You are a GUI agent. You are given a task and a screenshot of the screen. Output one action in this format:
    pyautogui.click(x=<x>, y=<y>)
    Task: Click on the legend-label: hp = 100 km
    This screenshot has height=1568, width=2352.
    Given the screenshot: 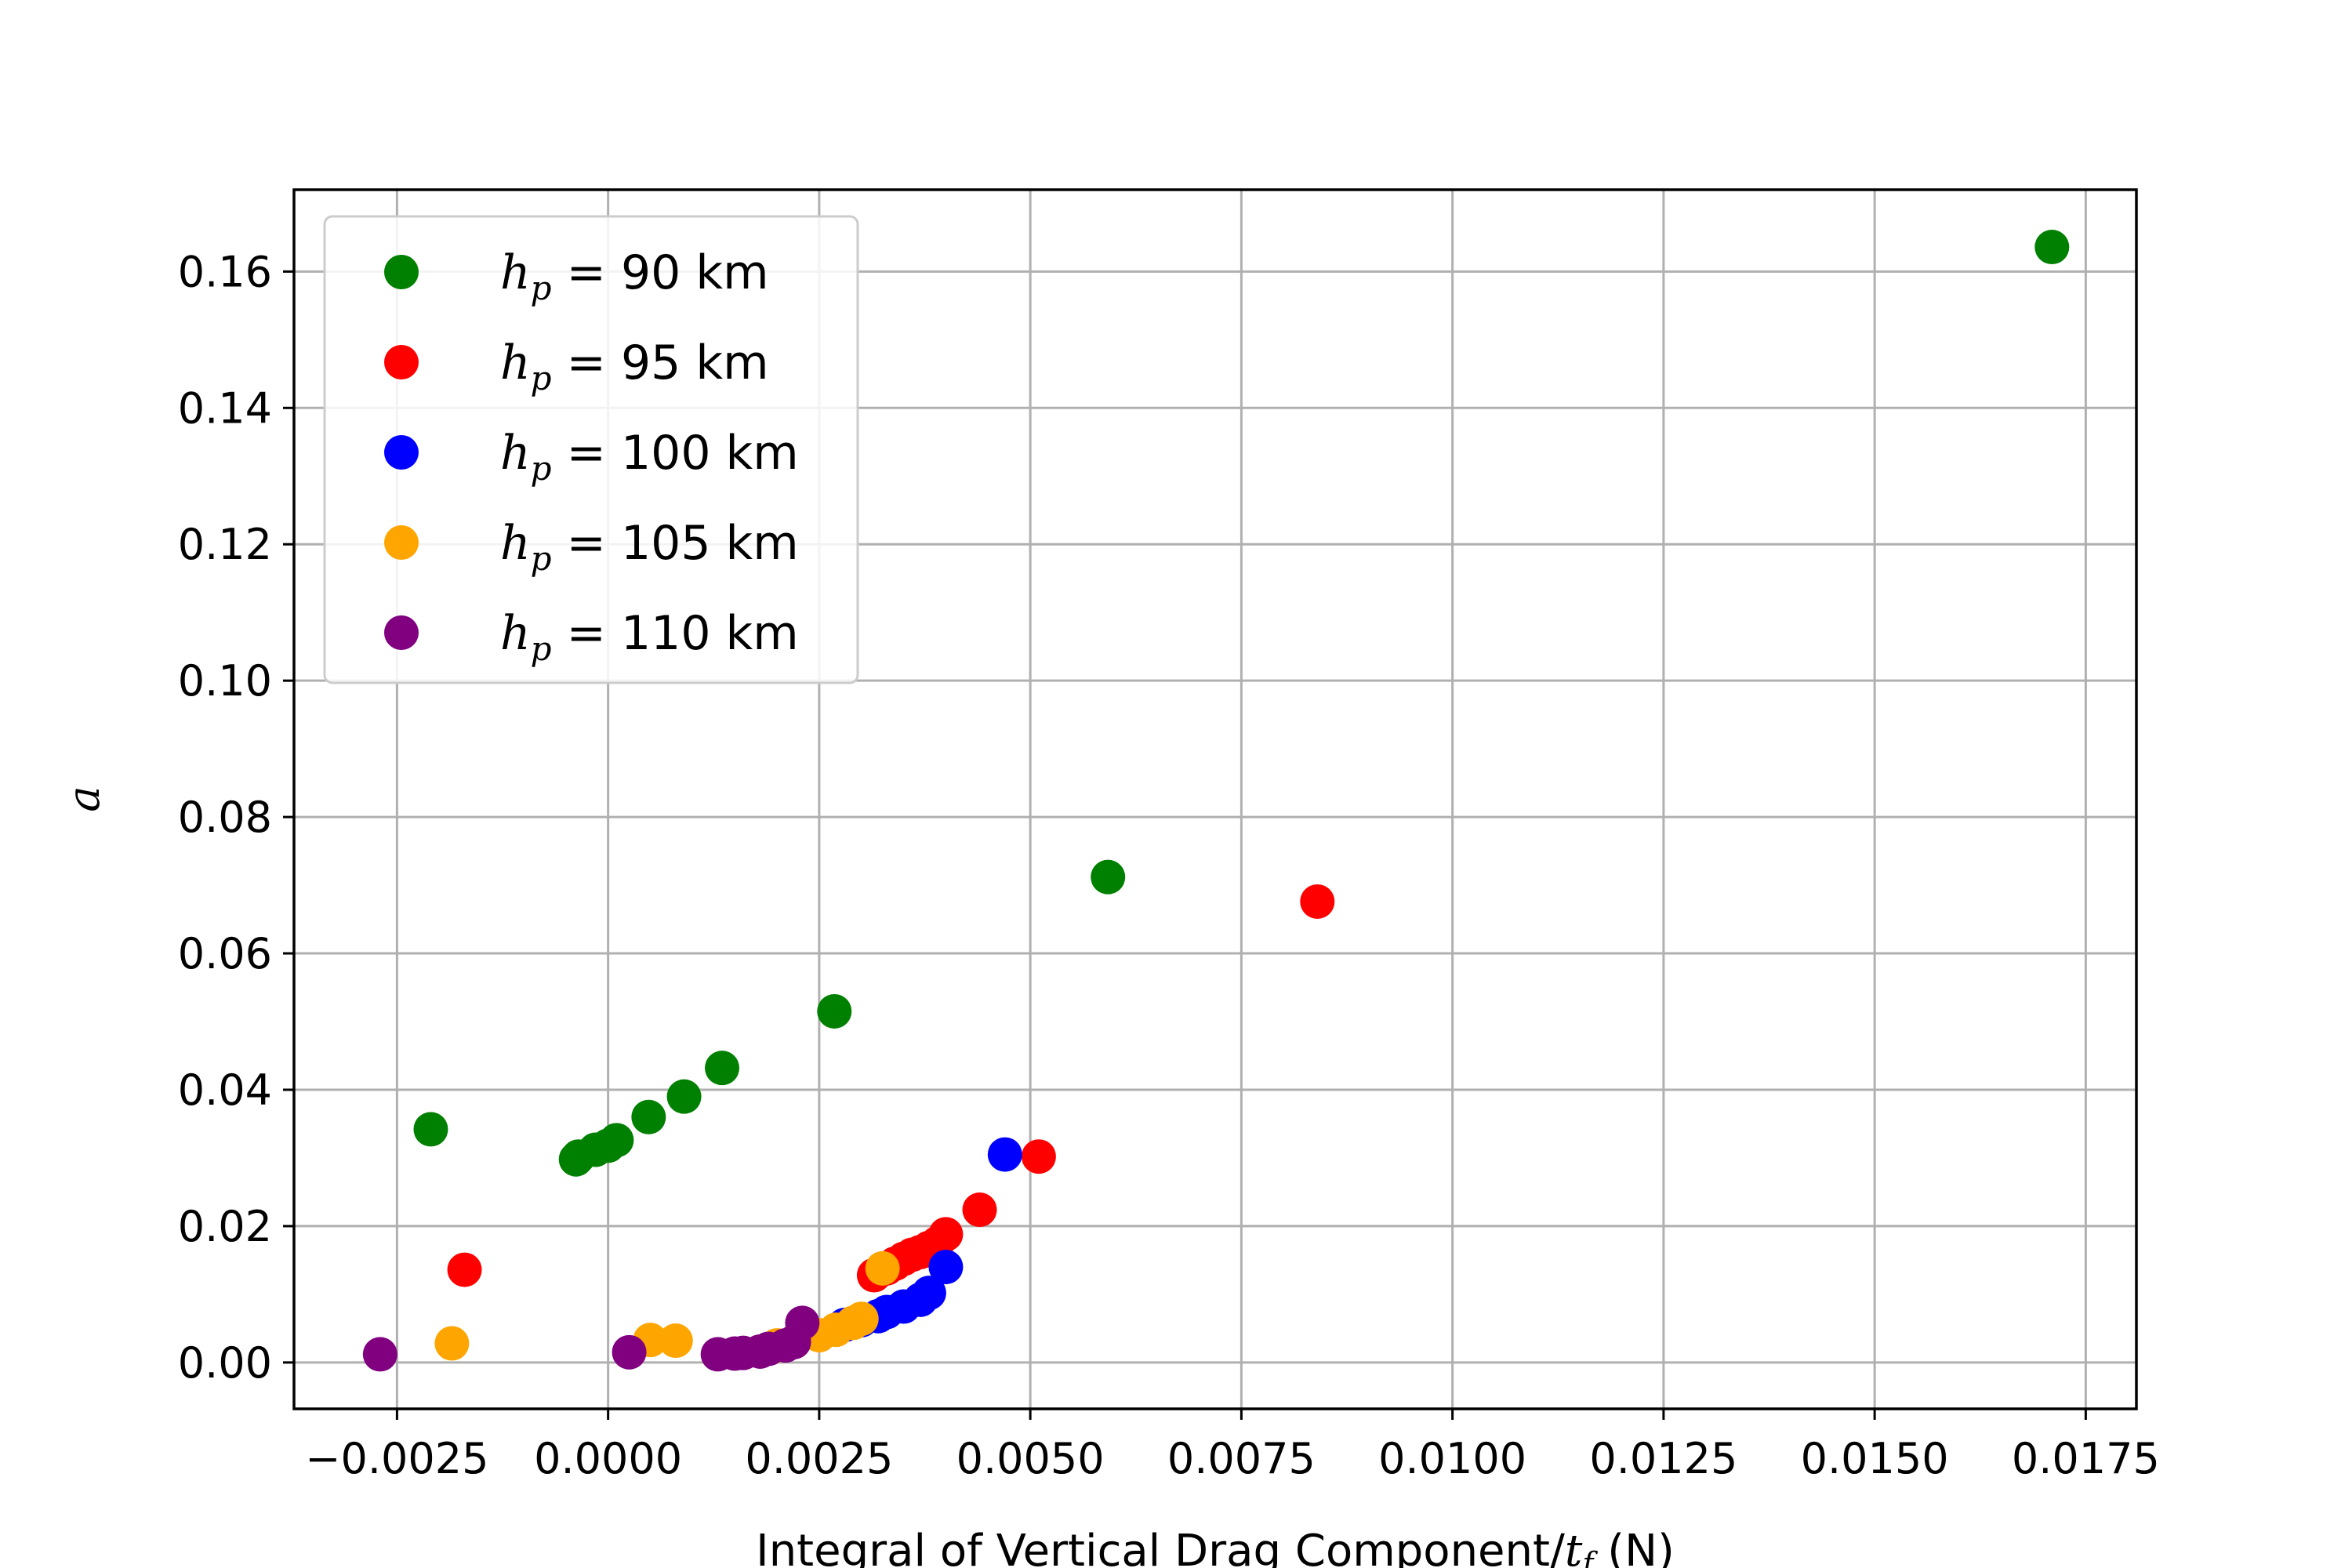 What is the action you would take?
    pyautogui.click(x=649, y=457)
    